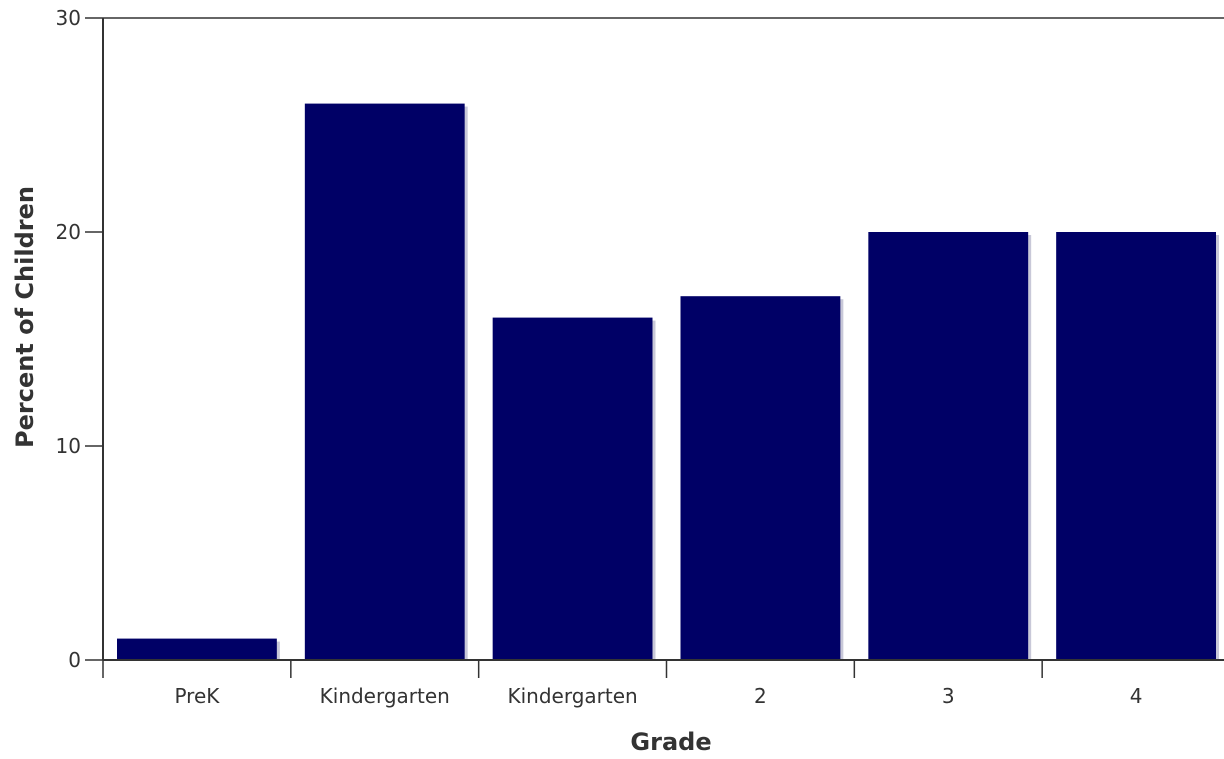 This screenshot has height=759, width=1224. Describe the element at coordinates (197, 696) in the screenshot. I see `x-tick-label: PreK` at that location.